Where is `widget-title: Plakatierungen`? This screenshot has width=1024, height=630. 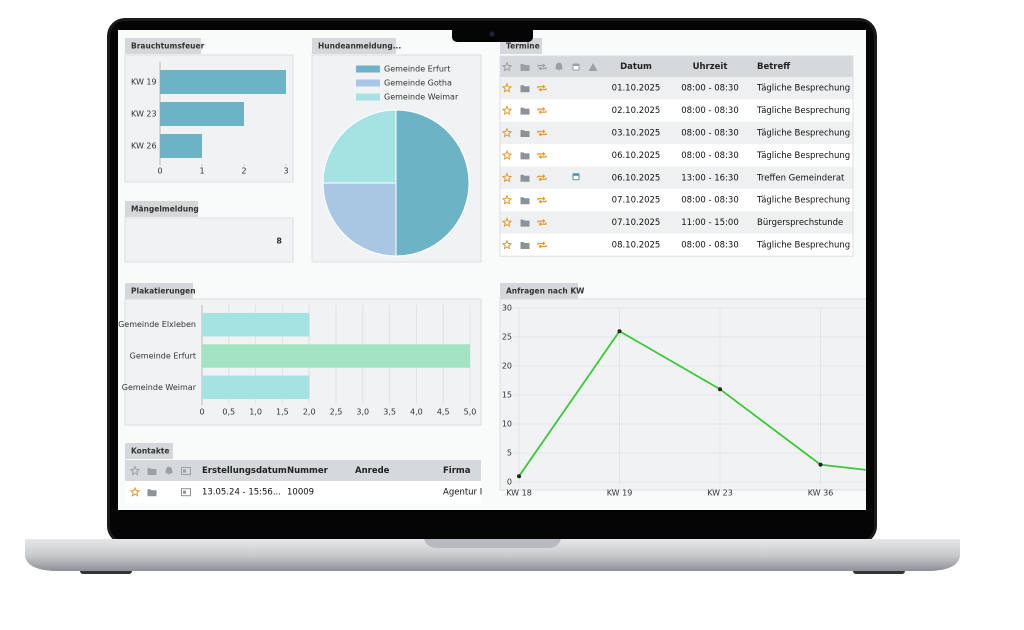 widget-title: Plakatierungen is located at coordinates (163, 291).